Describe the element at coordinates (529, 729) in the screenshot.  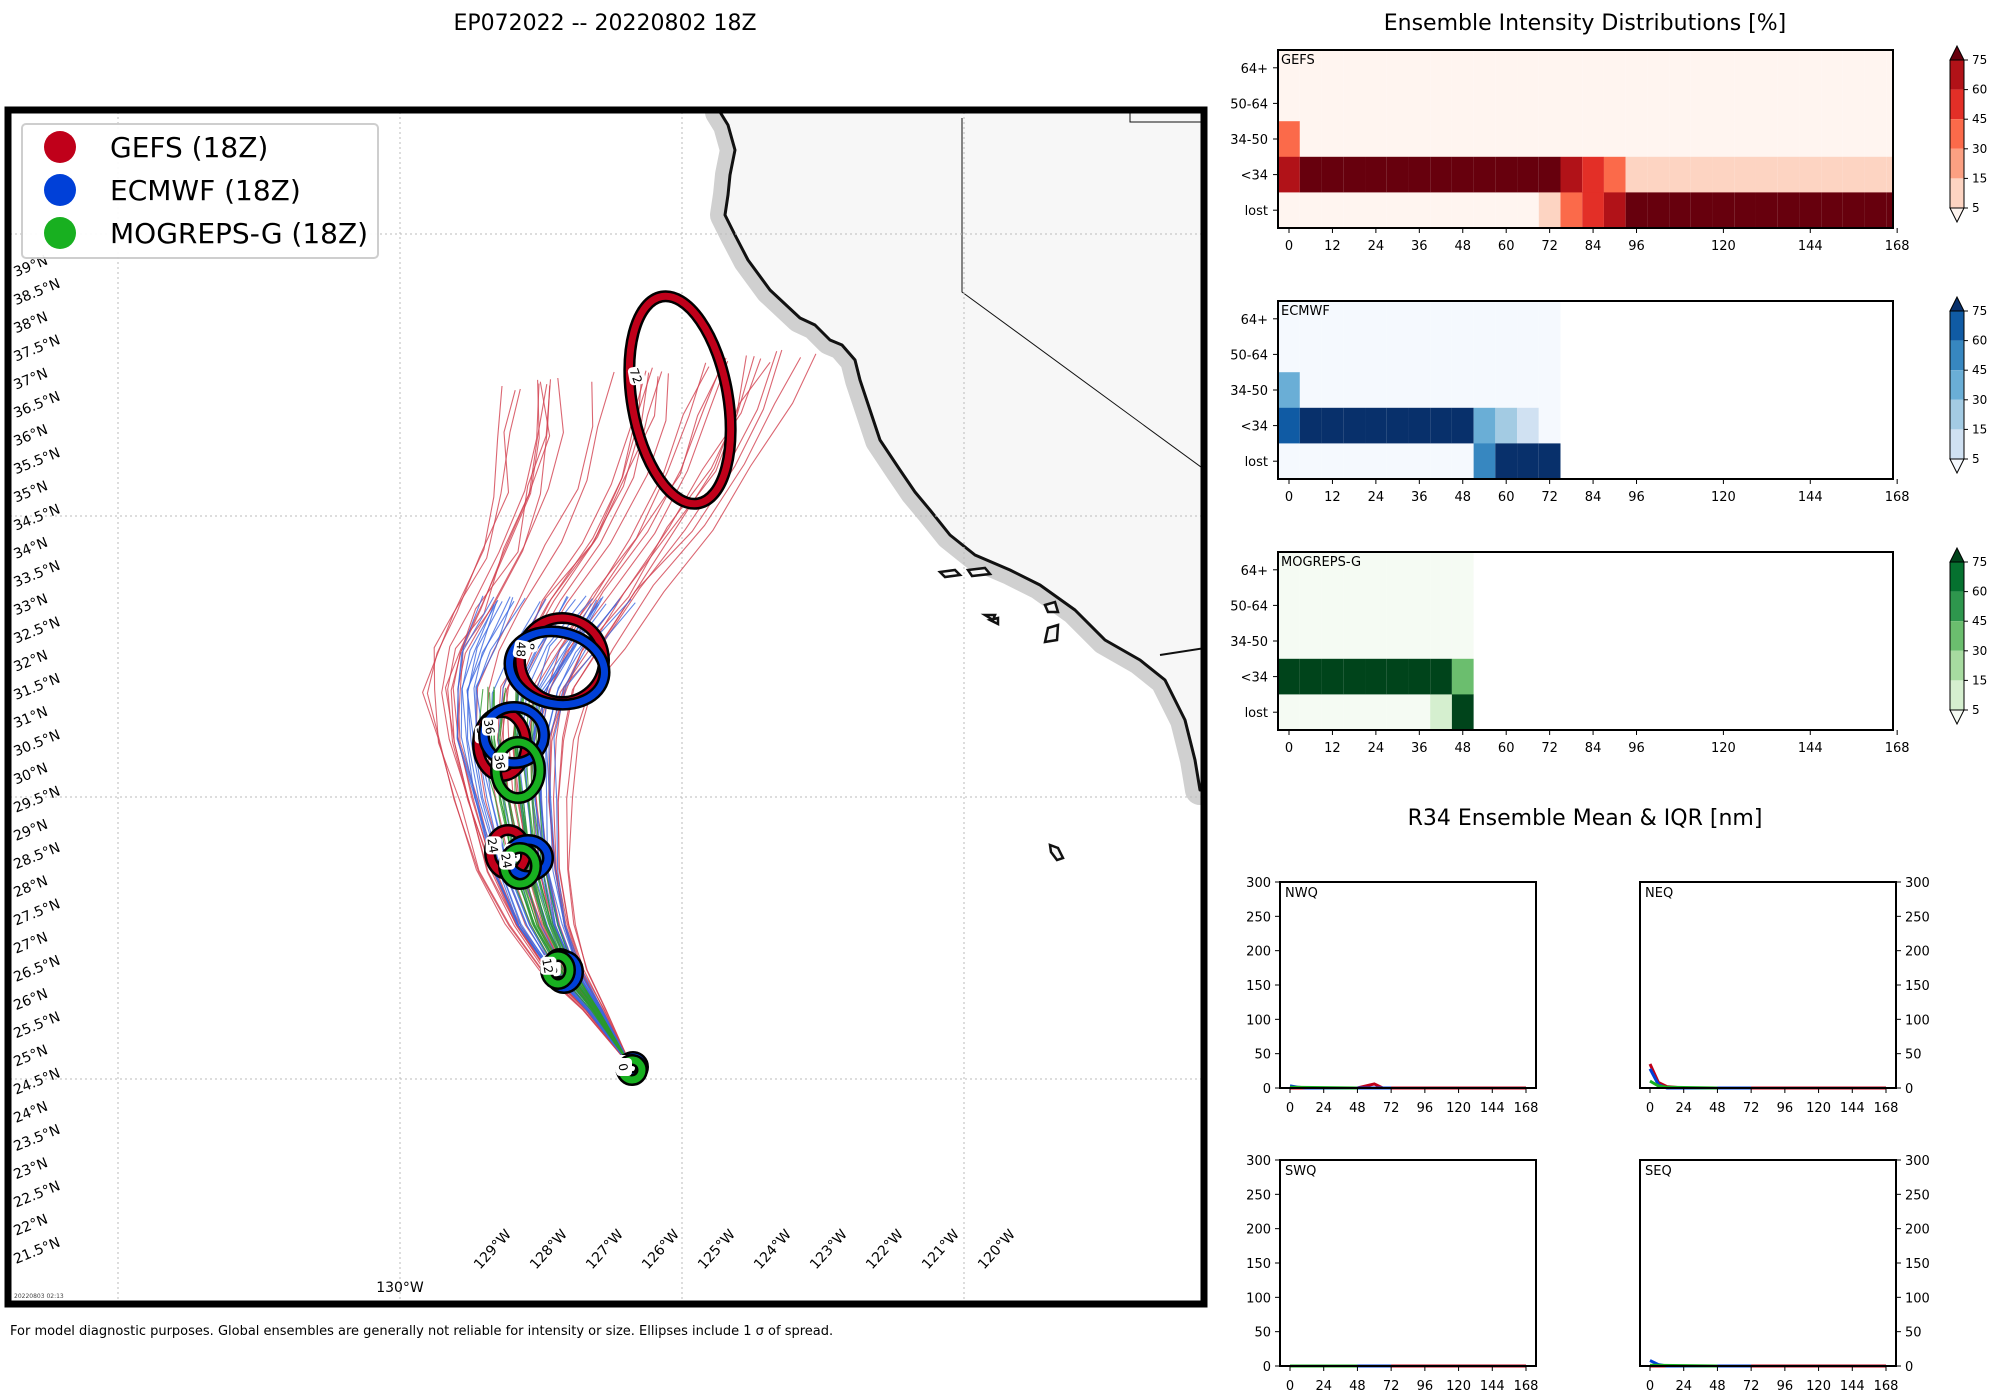
I see `gefs-track` at that location.